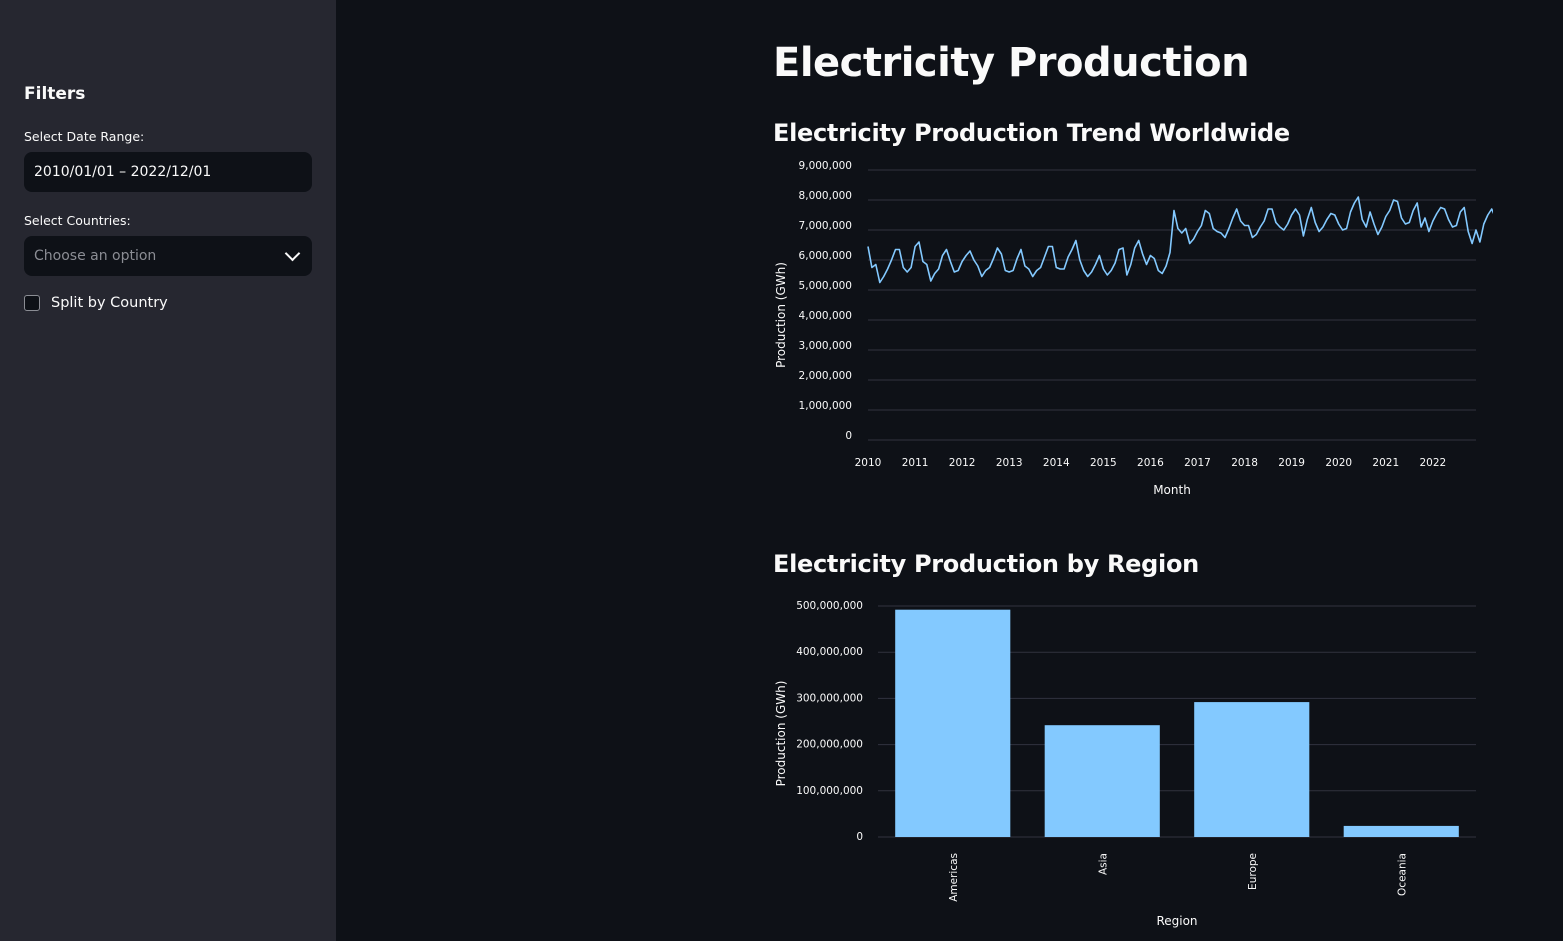 This screenshot has height=941, width=1563. What do you see at coordinates (825, 406) in the screenshot?
I see `y-tick-label: 1,000,000` at bounding box center [825, 406].